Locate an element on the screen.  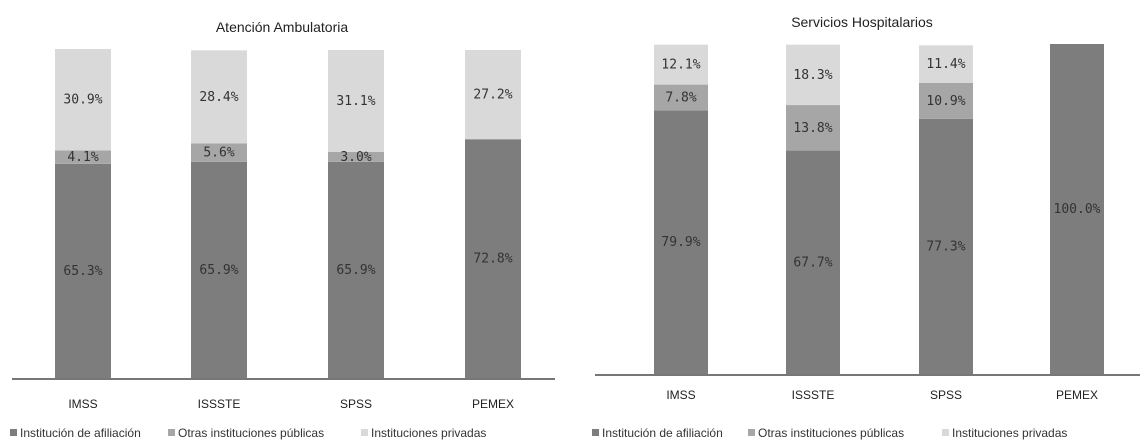
data-label: 18.3% is located at coordinates (812, 75).